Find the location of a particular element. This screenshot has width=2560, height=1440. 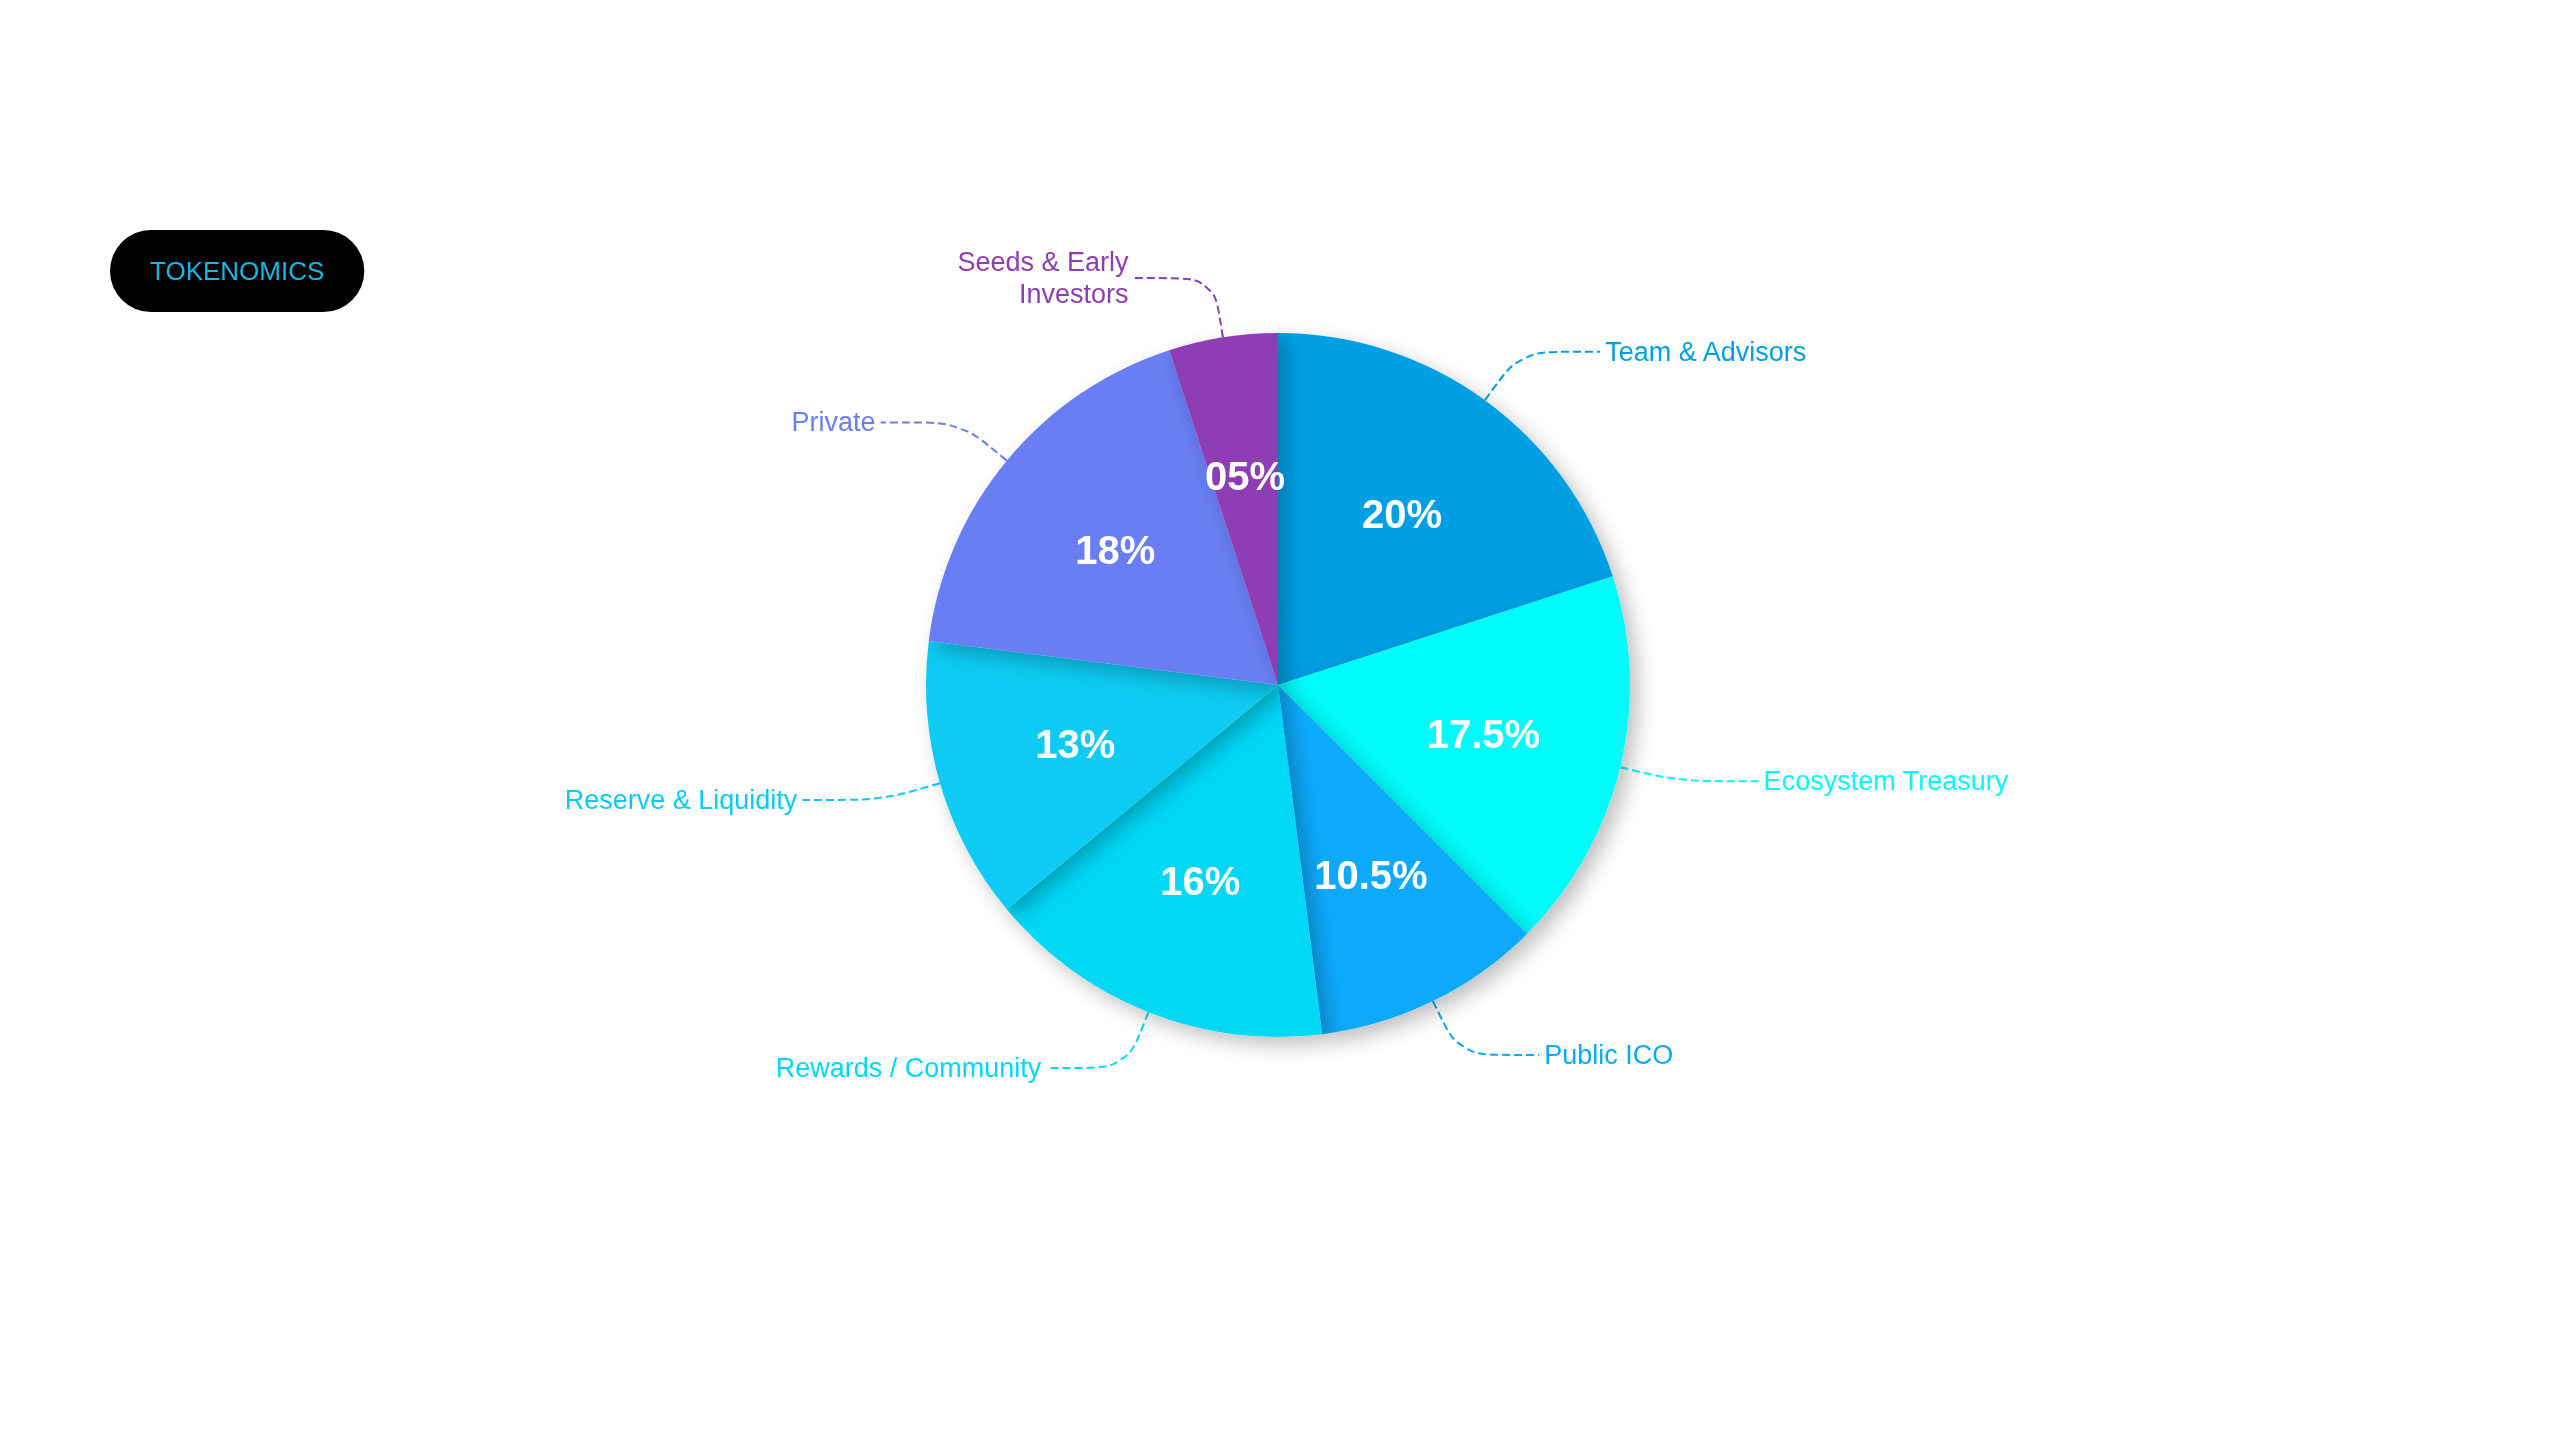

data-label: 13% is located at coordinates (1075, 743).